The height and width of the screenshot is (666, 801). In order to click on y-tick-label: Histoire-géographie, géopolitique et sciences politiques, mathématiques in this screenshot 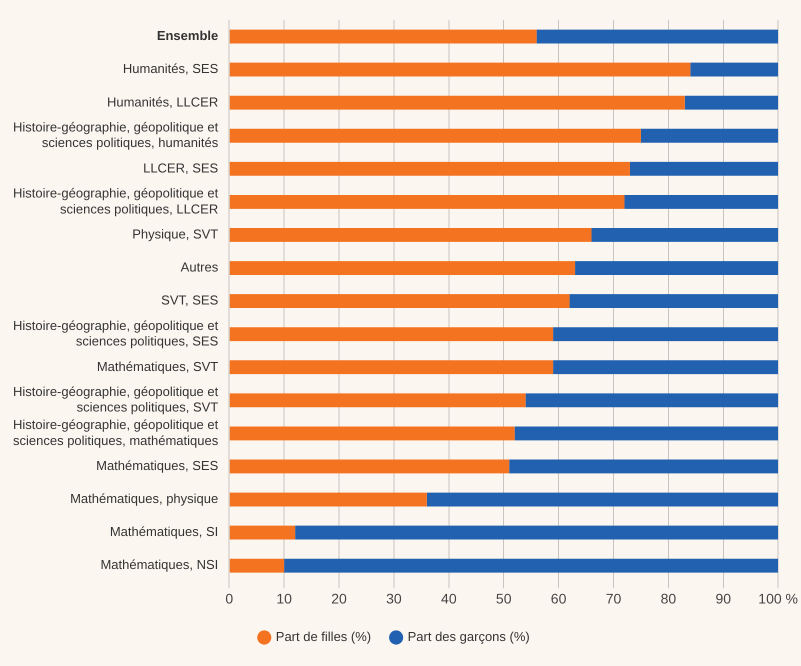, I will do `click(115, 432)`.